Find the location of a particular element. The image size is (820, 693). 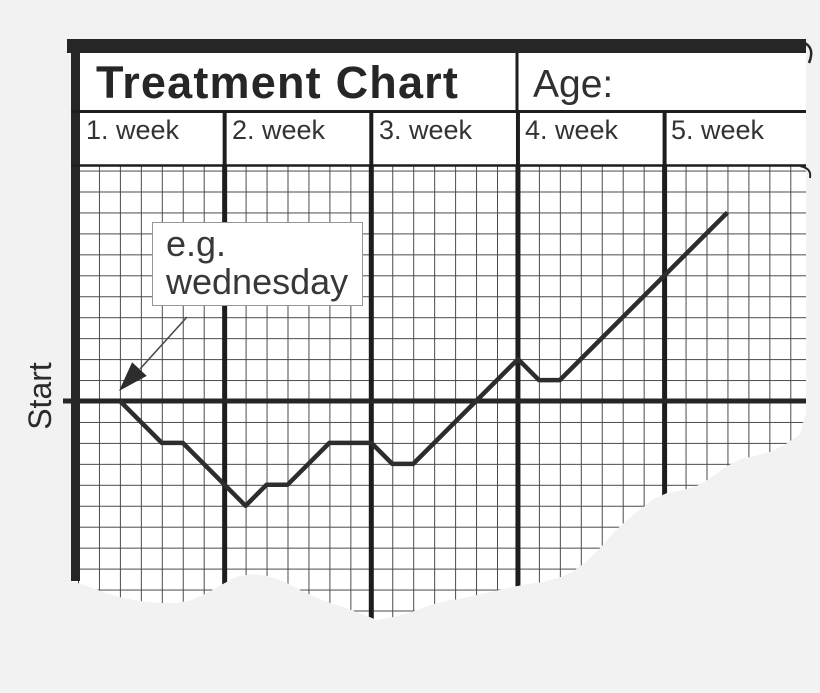

age-field-label: Age: is located at coordinates (573, 84).